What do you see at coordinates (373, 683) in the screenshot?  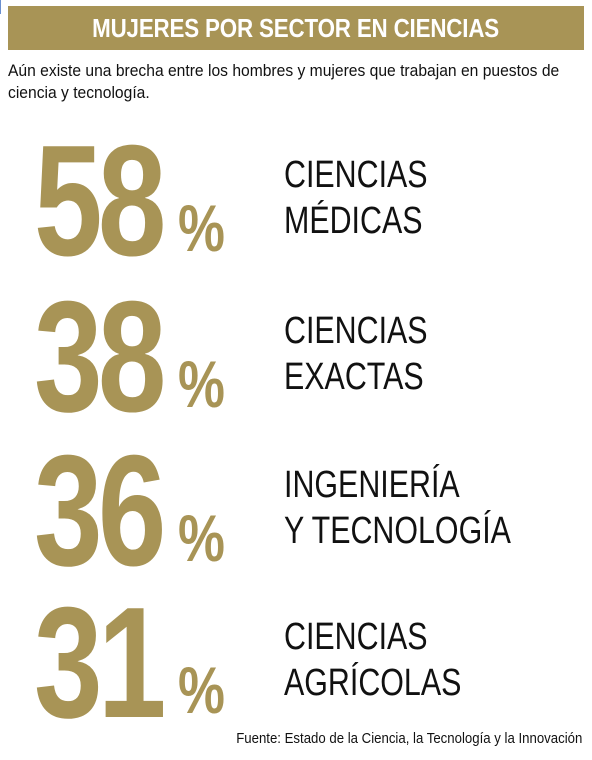 I see `category-label-line: AGRÍCOLAS` at bounding box center [373, 683].